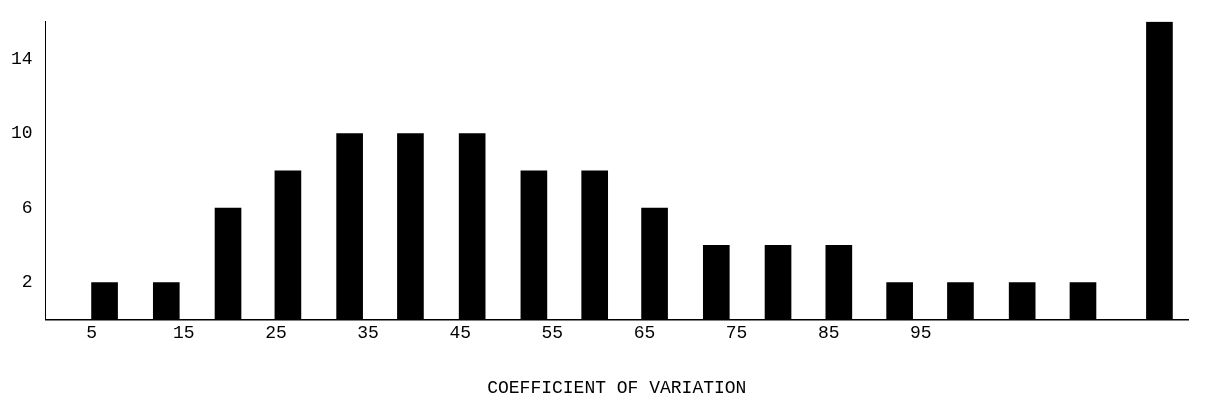  What do you see at coordinates (27, 207) in the screenshot?
I see `y-tick-label: 6` at bounding box center [27, 207].